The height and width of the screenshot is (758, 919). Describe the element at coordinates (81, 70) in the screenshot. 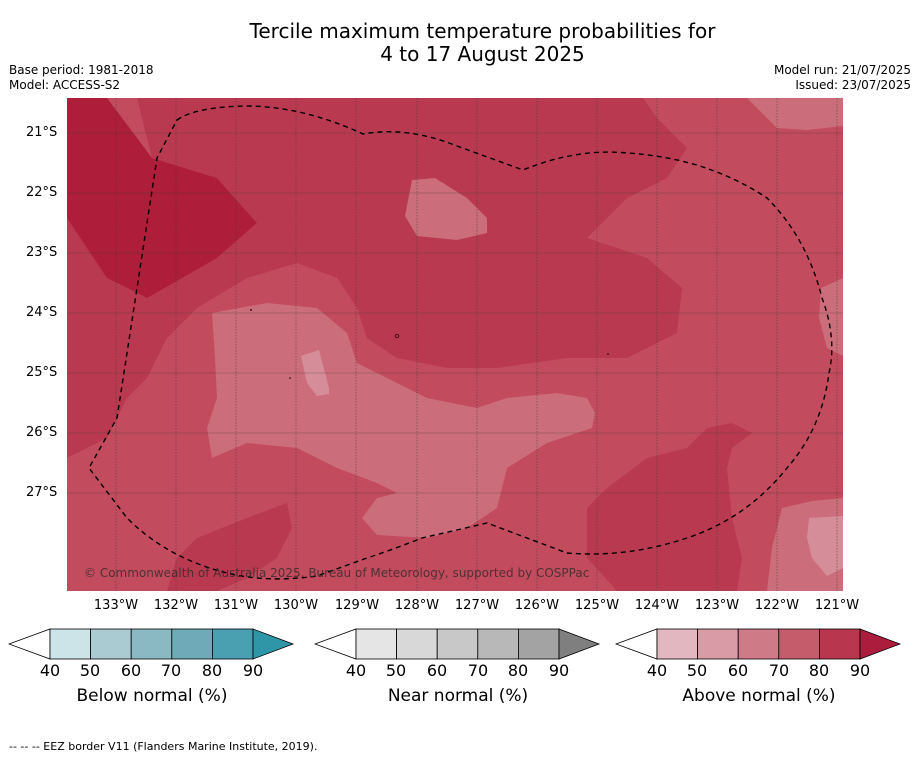

I see `base-period: Base period: 1981-2018` at that location.